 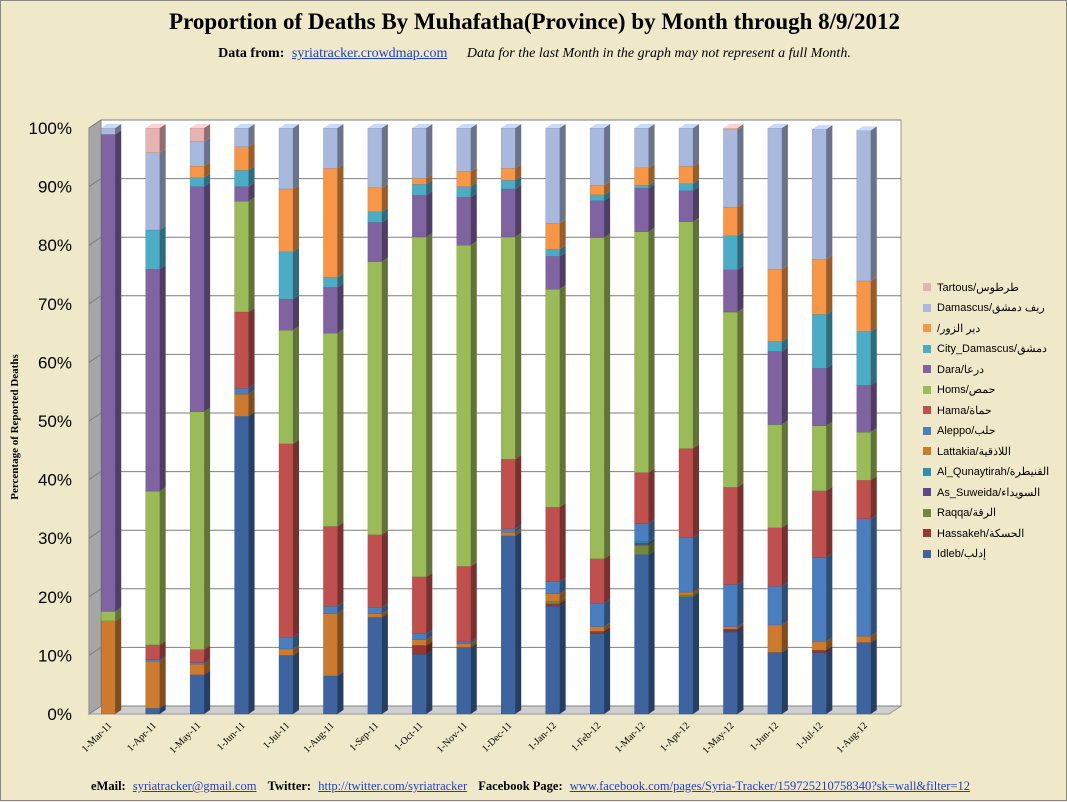 I want to click on y-tick-label: 40%, so click(x=55, y=480).